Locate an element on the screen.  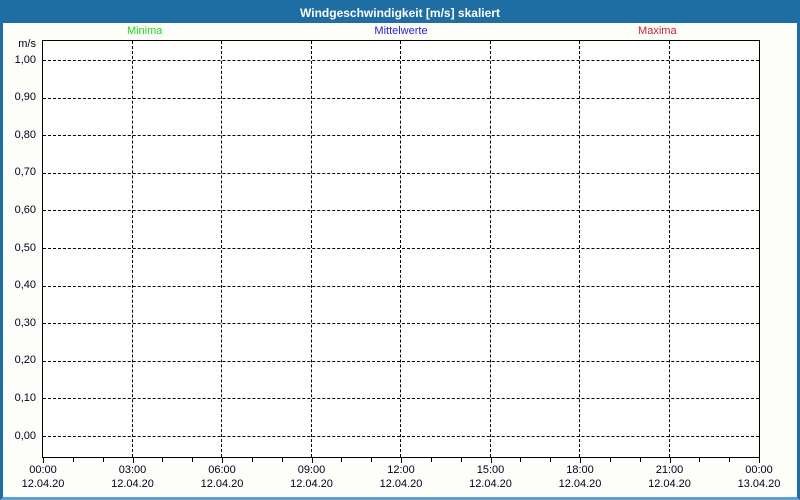
x-tick-time-label: 21:00 is located at coordinates (669, 470).